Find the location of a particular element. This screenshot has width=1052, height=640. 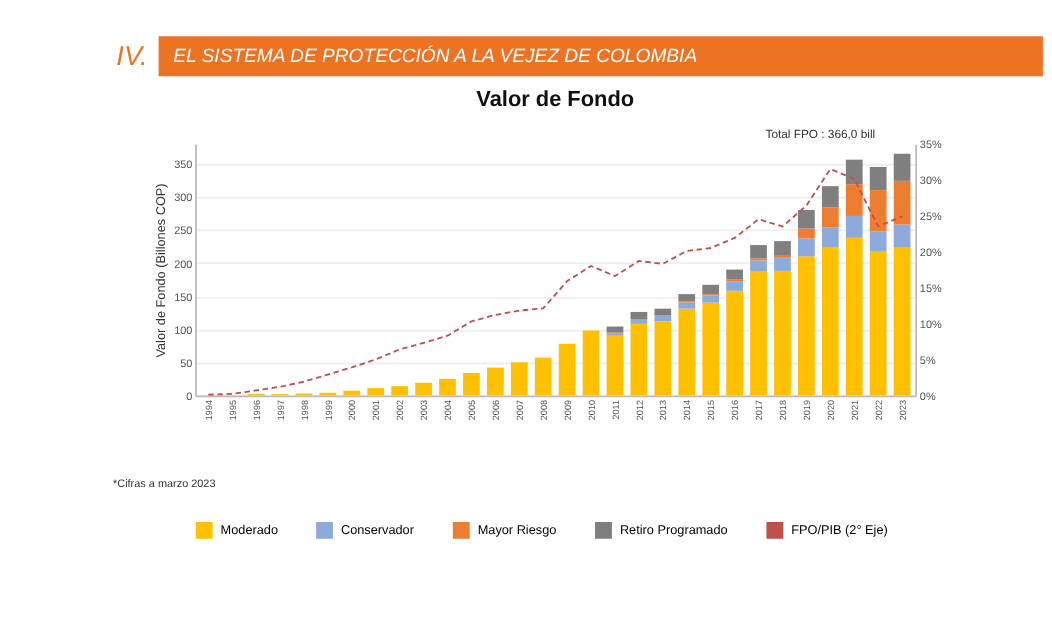

text: IV. is located at coordinates (132, 56).